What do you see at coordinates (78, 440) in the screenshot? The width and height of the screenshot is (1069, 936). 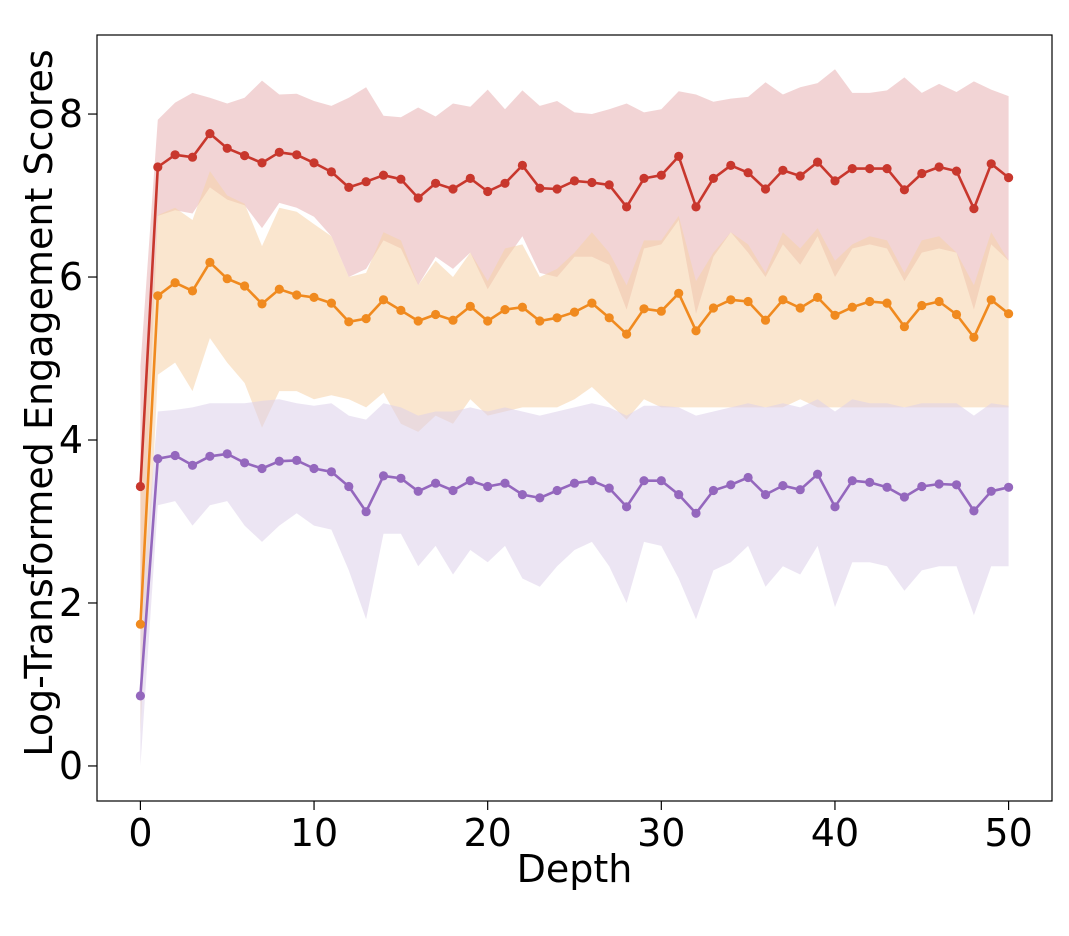 I see `y-axis-ticks: 0 2 4 6 8` at bounding box center [78, 440].